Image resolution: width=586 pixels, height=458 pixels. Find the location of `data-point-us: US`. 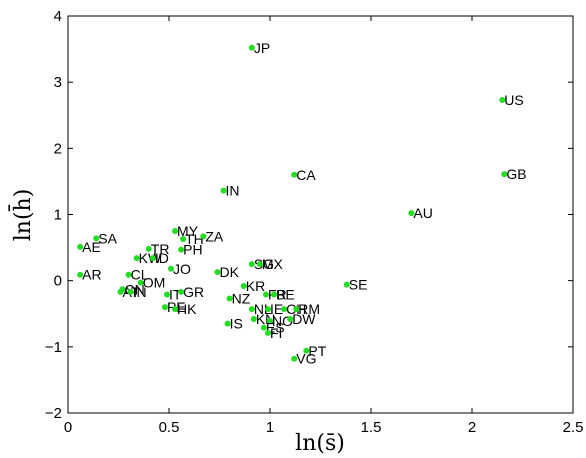

data-point-us: US is located at coordinates (511, 100).